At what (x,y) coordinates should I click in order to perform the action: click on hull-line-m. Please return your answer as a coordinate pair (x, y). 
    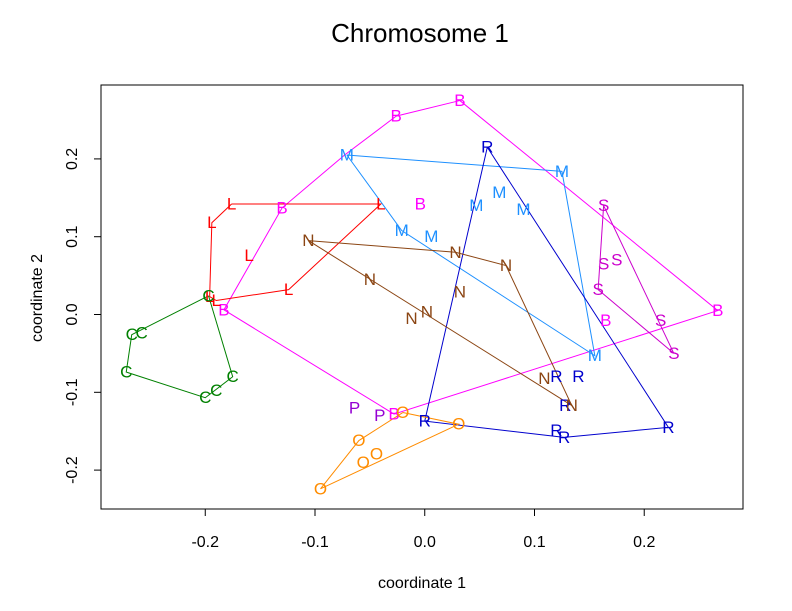
    Looking at the image, I should click on (471, 255).